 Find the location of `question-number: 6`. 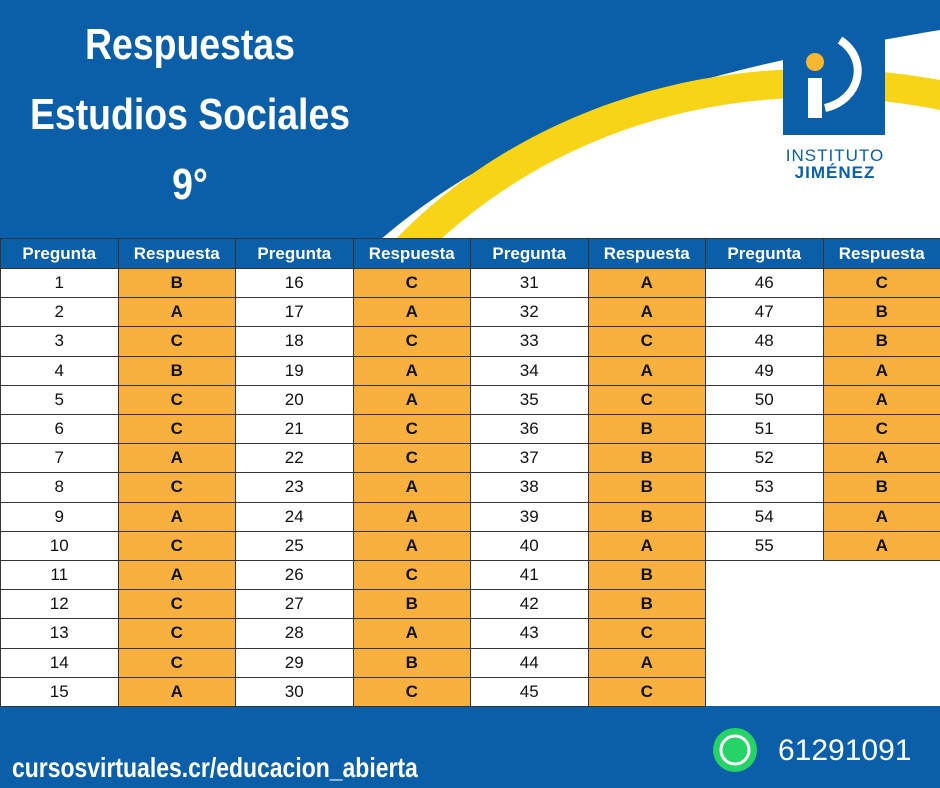

question-number: 6 is located at coordinates (59, 429).